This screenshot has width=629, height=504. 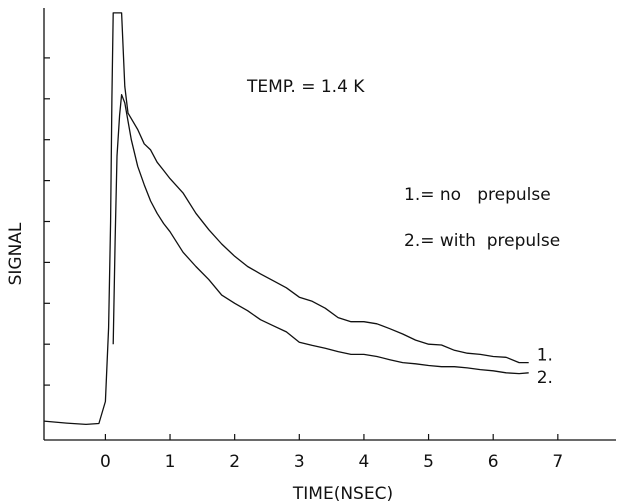 What do you see at coordinates (105, 462) in the screenshot?
I see `x-tick-label-0: 0` at bounding box center [105, 462].